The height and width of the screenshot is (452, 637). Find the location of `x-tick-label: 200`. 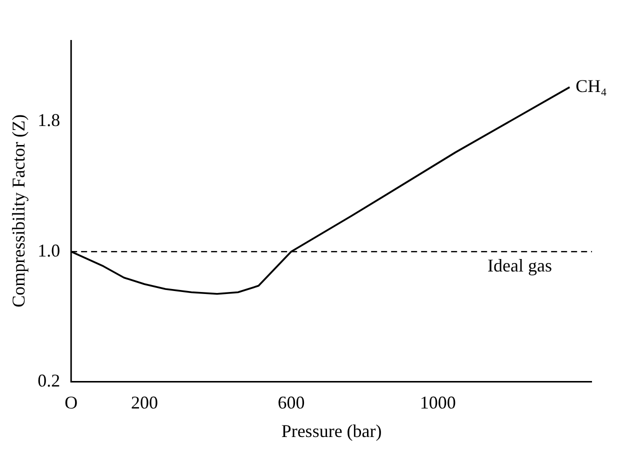

x-tick-label: 200 is located at coordinates (144, 402).